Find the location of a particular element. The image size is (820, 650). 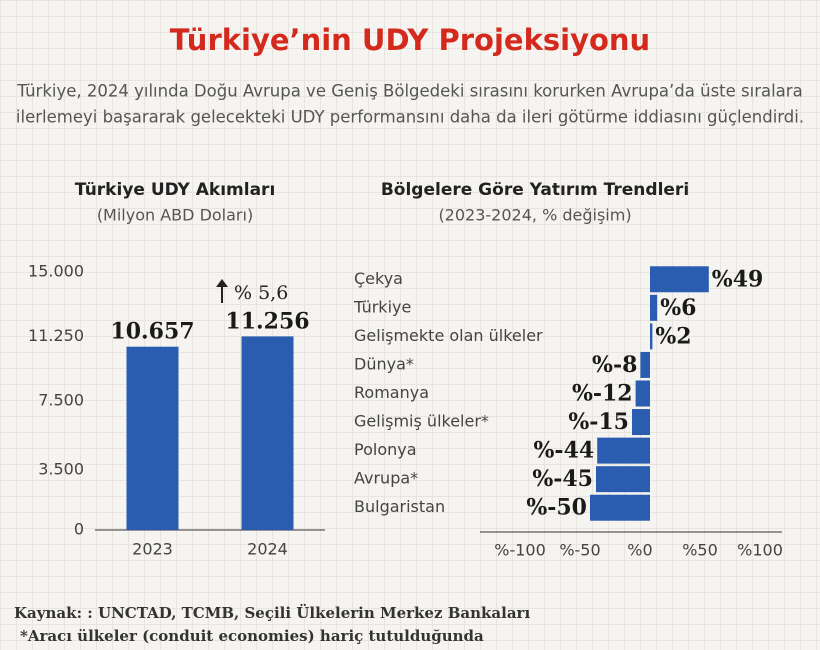

value-label: %-8 is located at coordinates (614, 365).